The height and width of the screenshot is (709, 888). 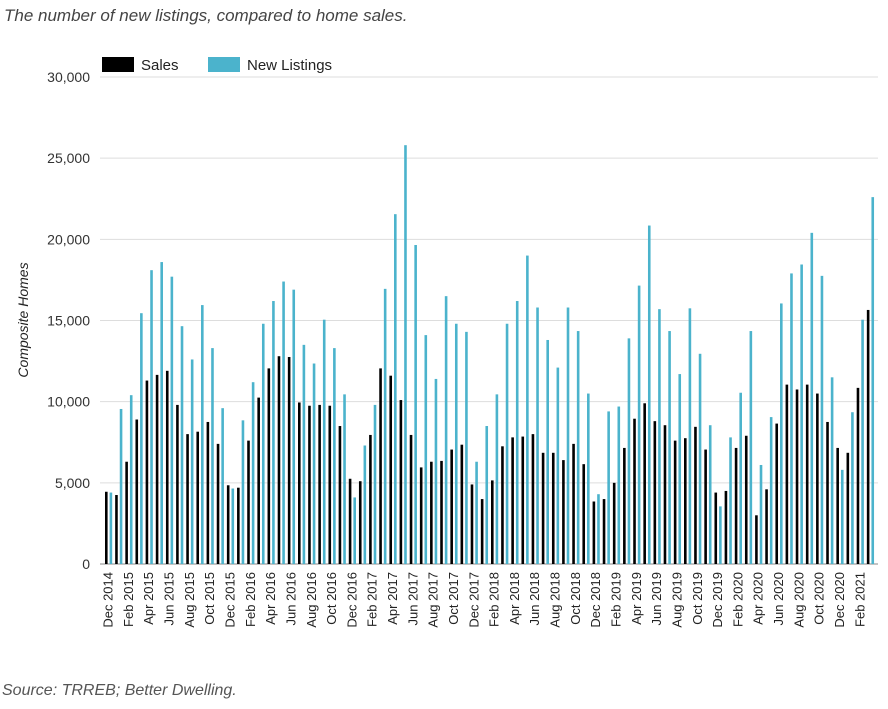 What do you see at coordinates (859, 599) in the screenshot?
I see `x-tick-label: Feb 2021` at bounding box center [859, 599].